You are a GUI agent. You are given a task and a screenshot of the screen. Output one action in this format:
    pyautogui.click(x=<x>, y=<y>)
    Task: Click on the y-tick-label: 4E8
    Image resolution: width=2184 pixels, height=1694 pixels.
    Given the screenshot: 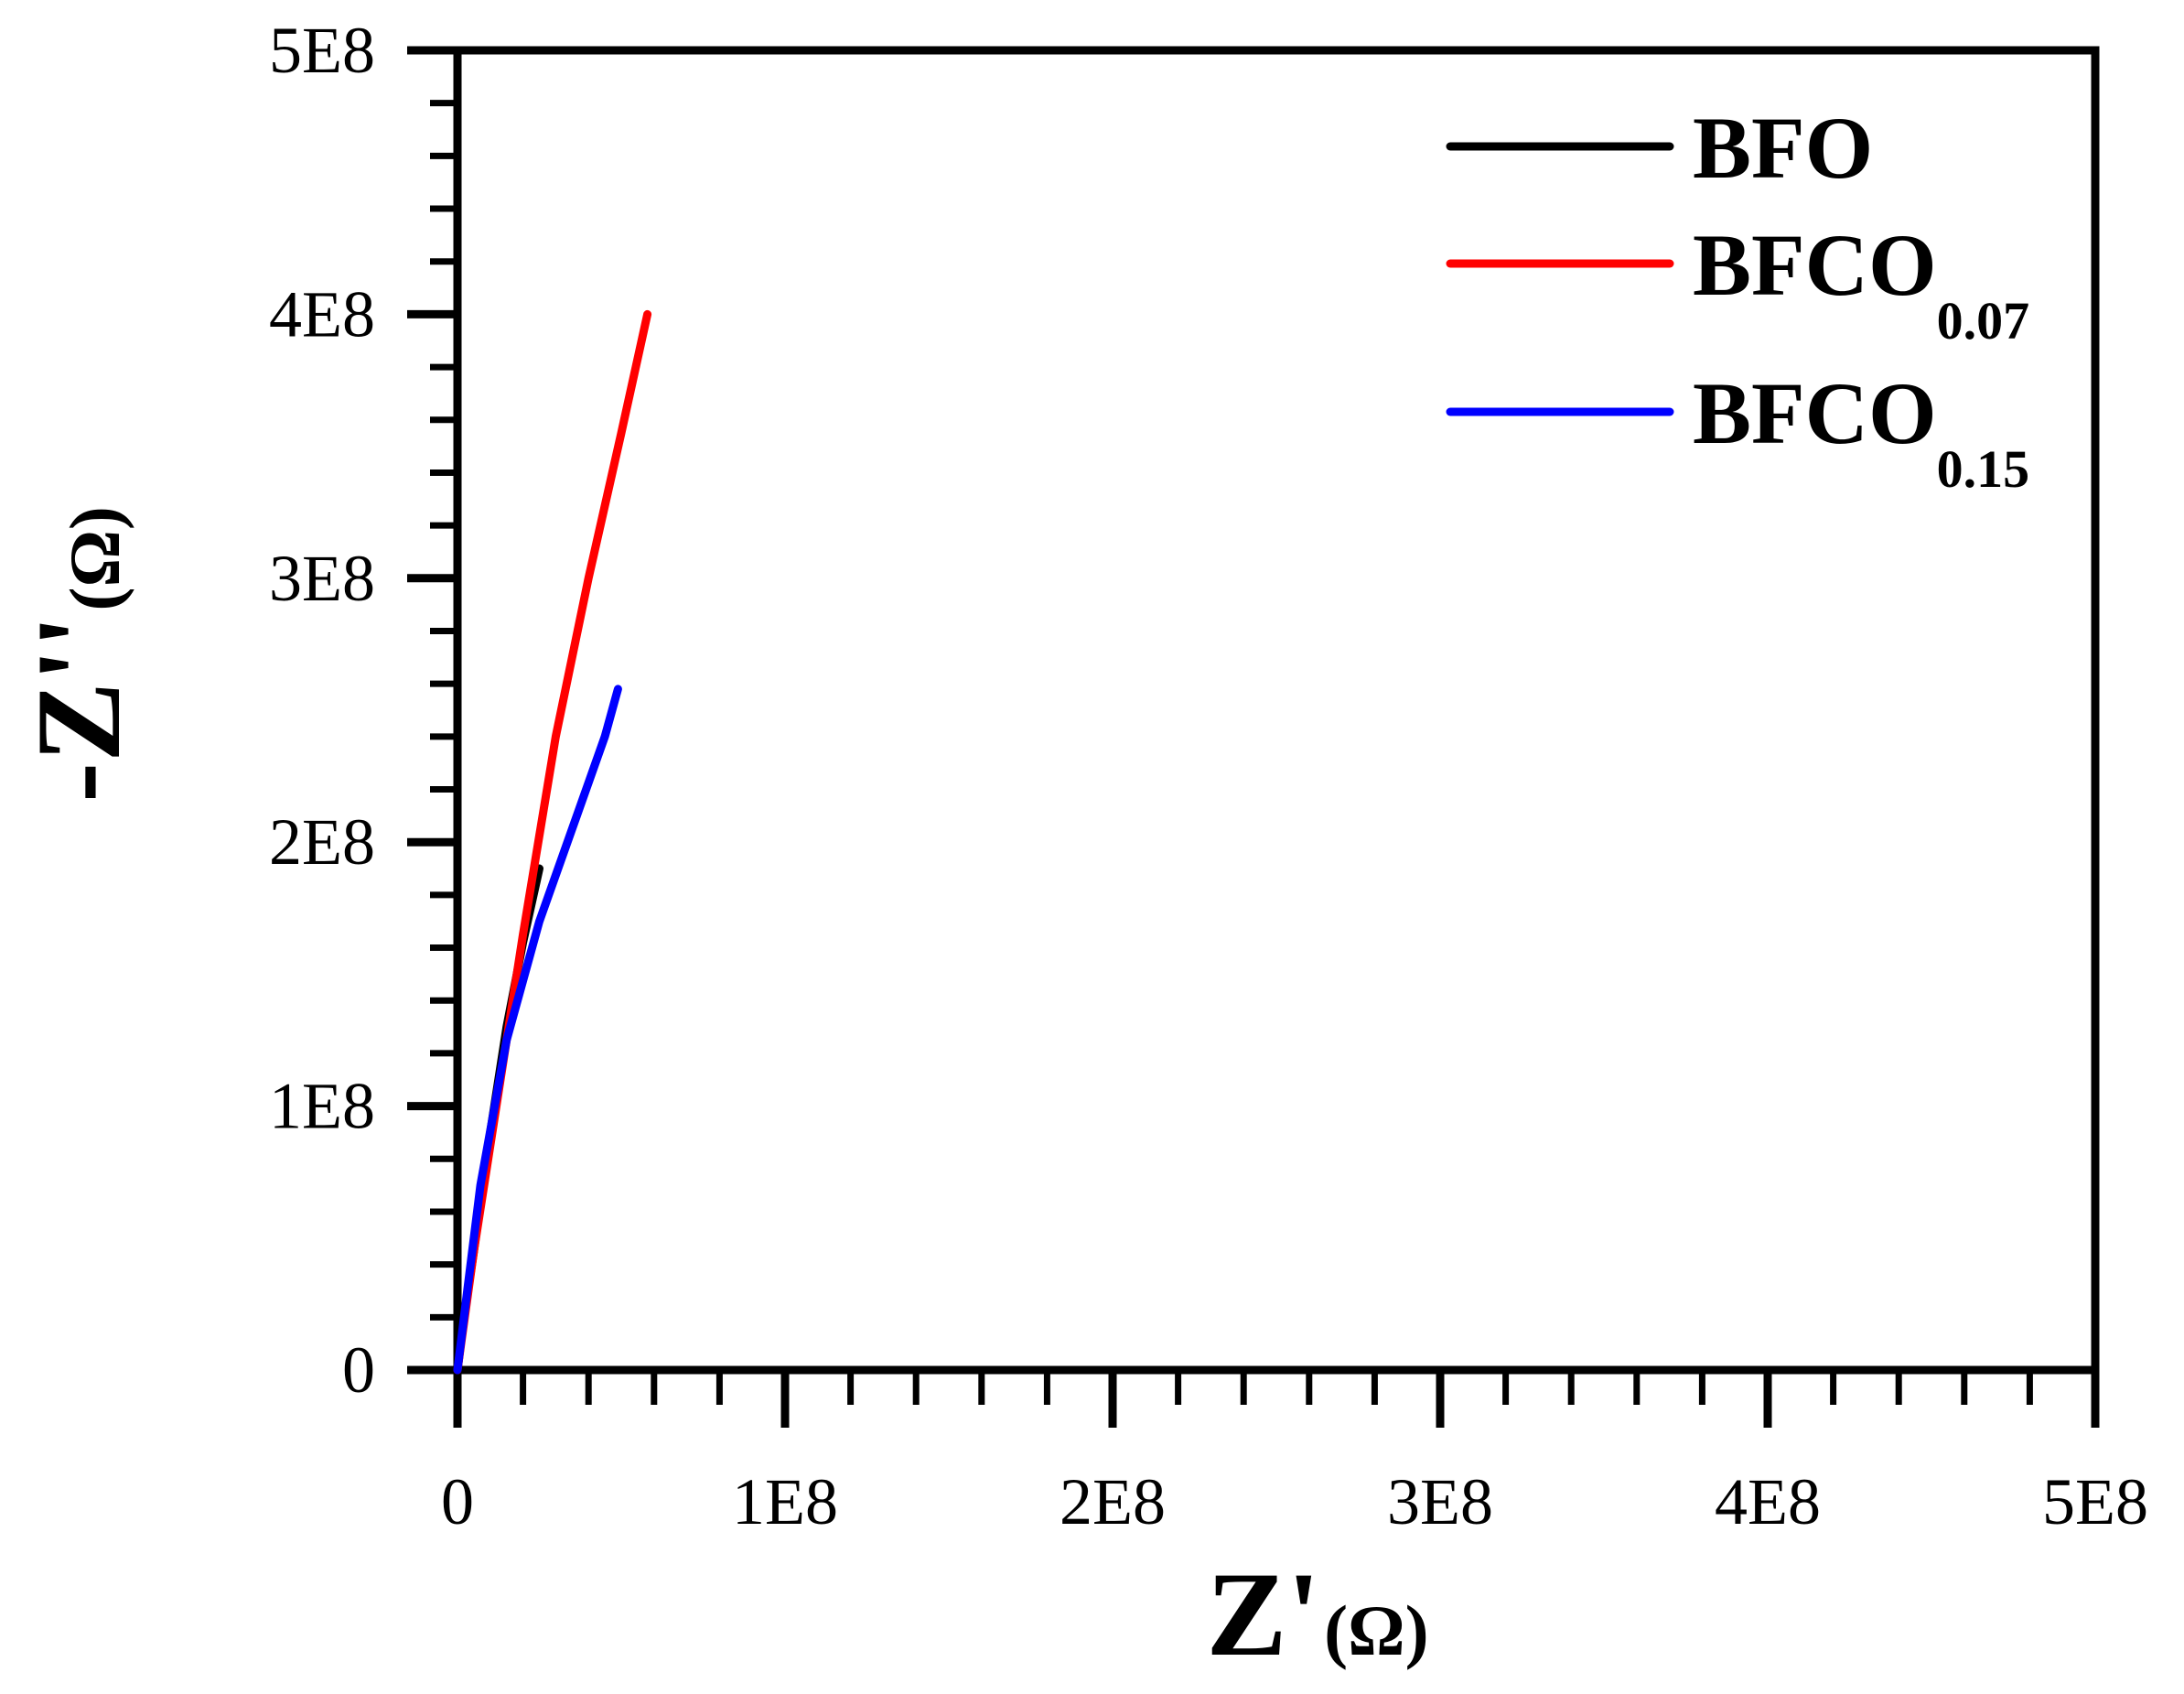 What is the action you would take?
    pyautogui.click(x=322, y=314)
    